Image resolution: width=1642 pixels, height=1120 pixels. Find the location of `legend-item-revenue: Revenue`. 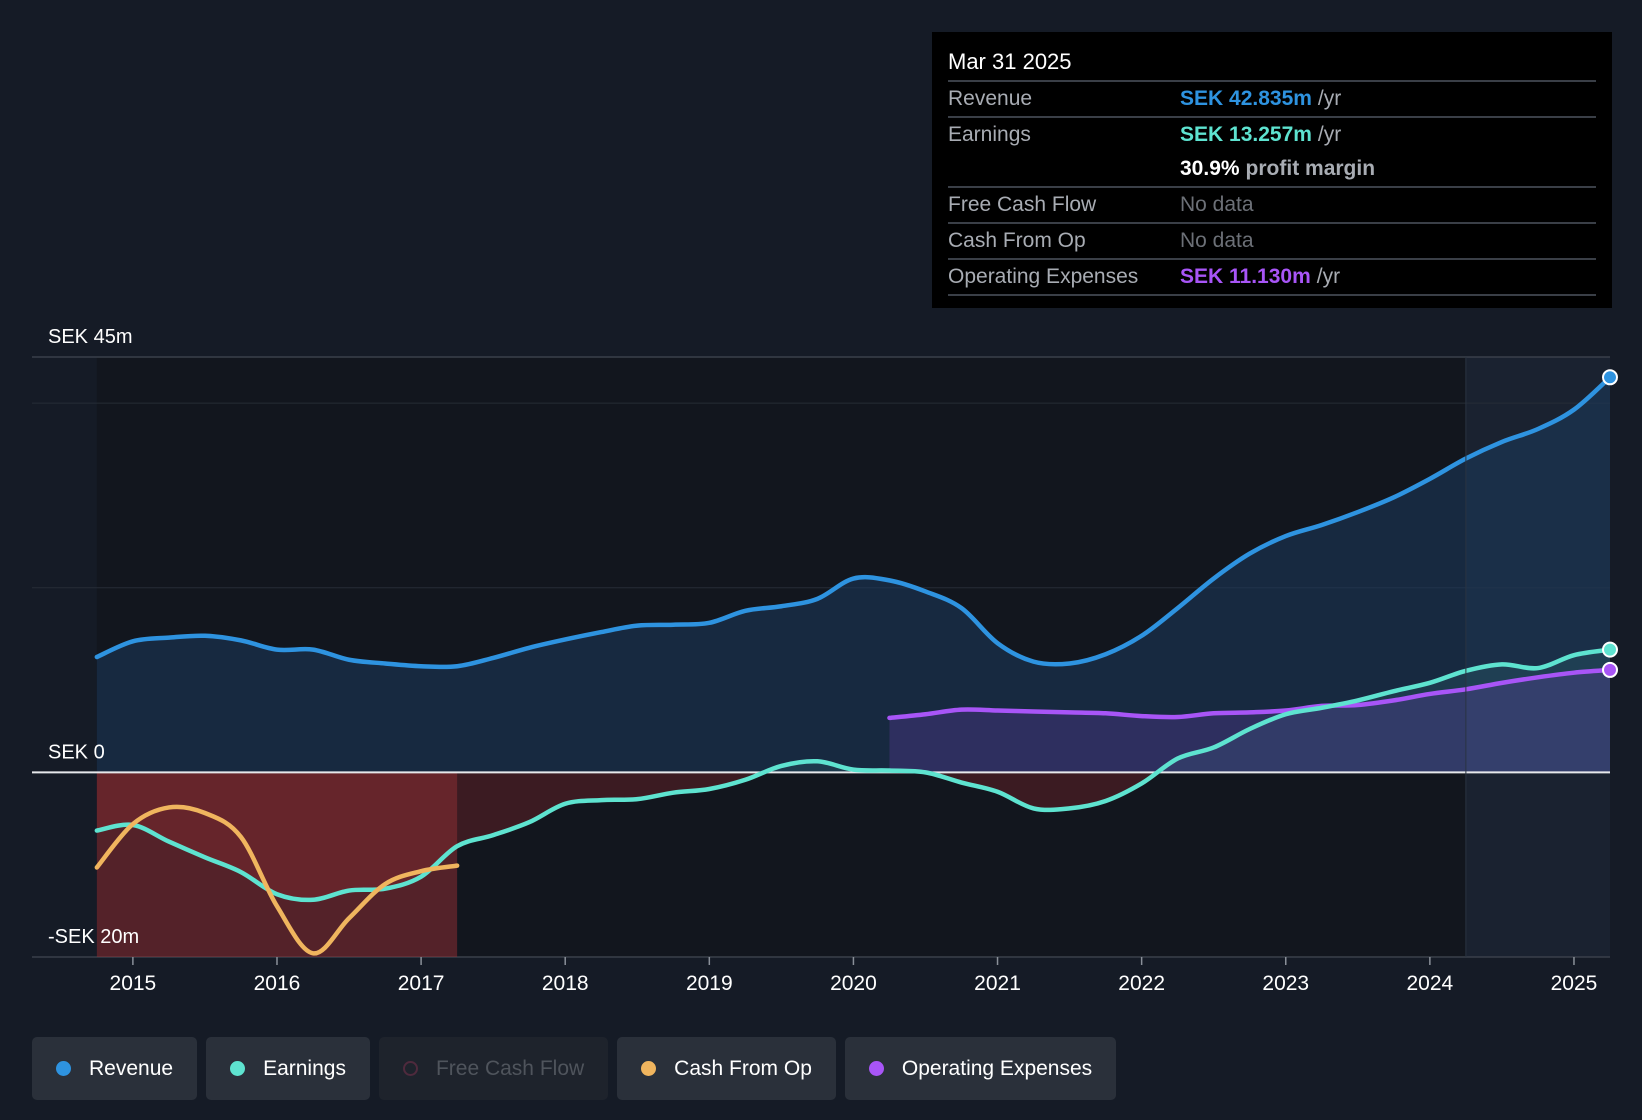

legend-item-revenue: Revenue is located at coordinates (115, 1068).